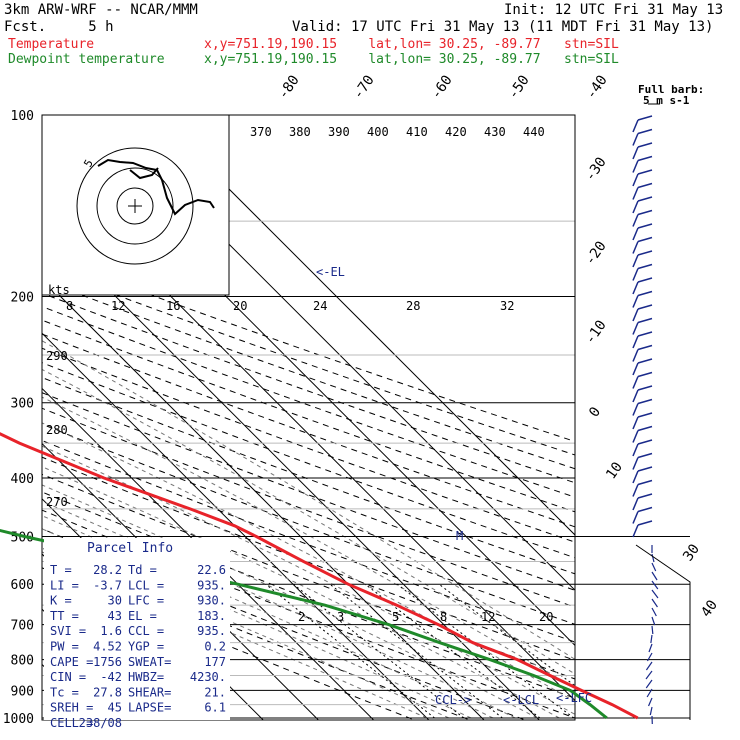 This screenshot has height=740, width=740. Describe the element at coordinates (534, 132) in the screenshot. I see `theta-label: 440` at that location.